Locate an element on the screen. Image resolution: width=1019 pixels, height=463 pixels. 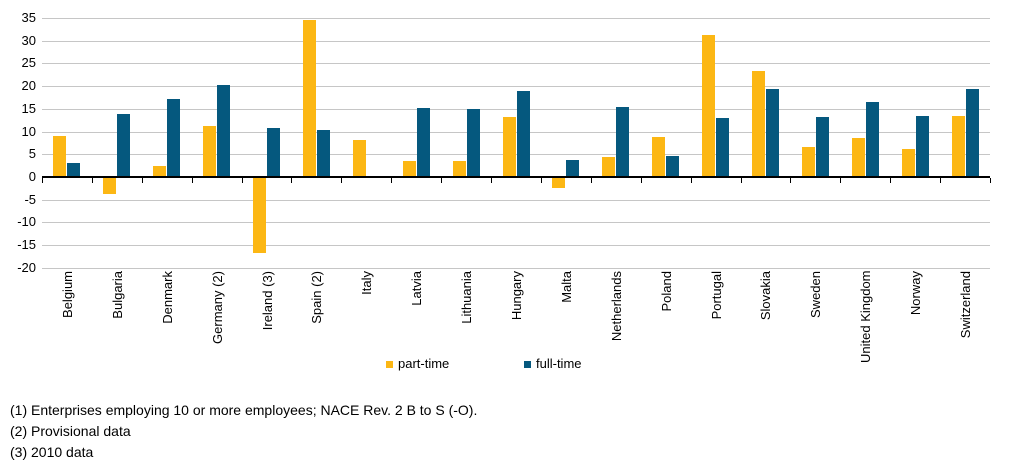
footnote-2: (2) Provisional data is located at coordinates (70, 431).